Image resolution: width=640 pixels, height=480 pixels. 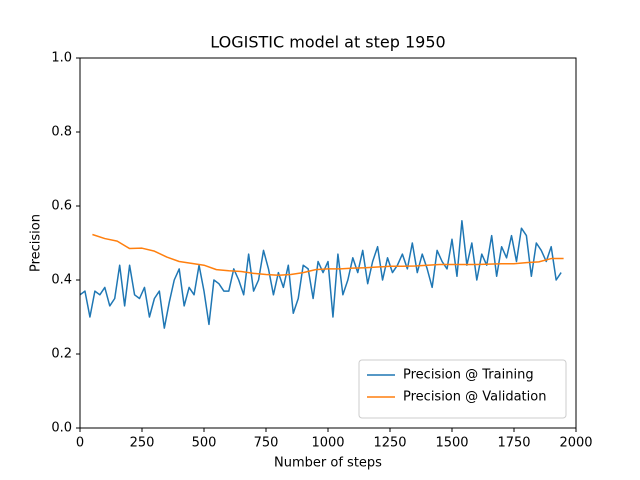 What do you see at coordinates (513, 443) in the screenshot?
I see `x-tick-label: 1750` at bounding box center [513, 443].